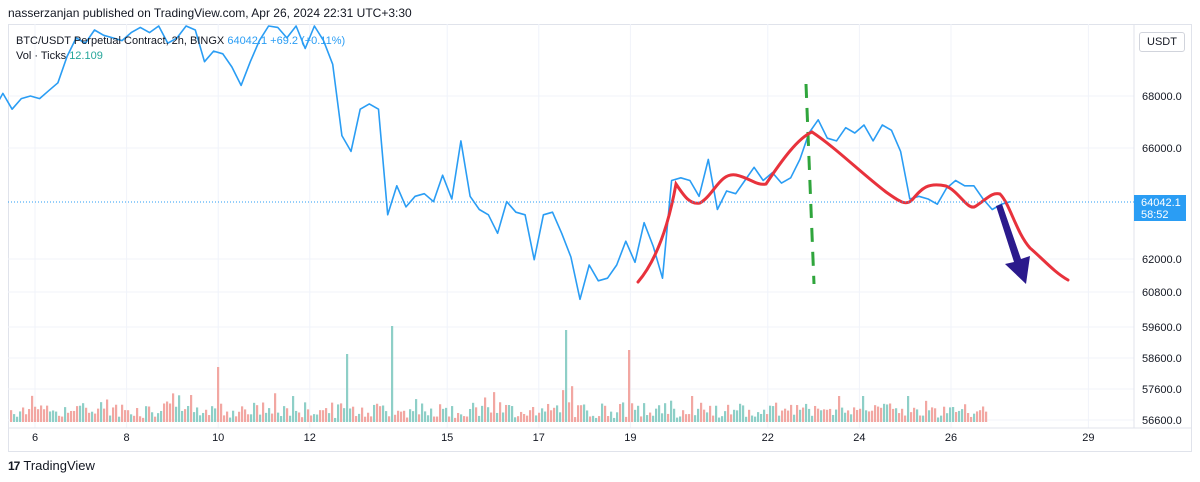  Describe the element at coordinates (41, 56) in the screenshot. I see `legend-volume-label: Vol · Ticks` at that location.